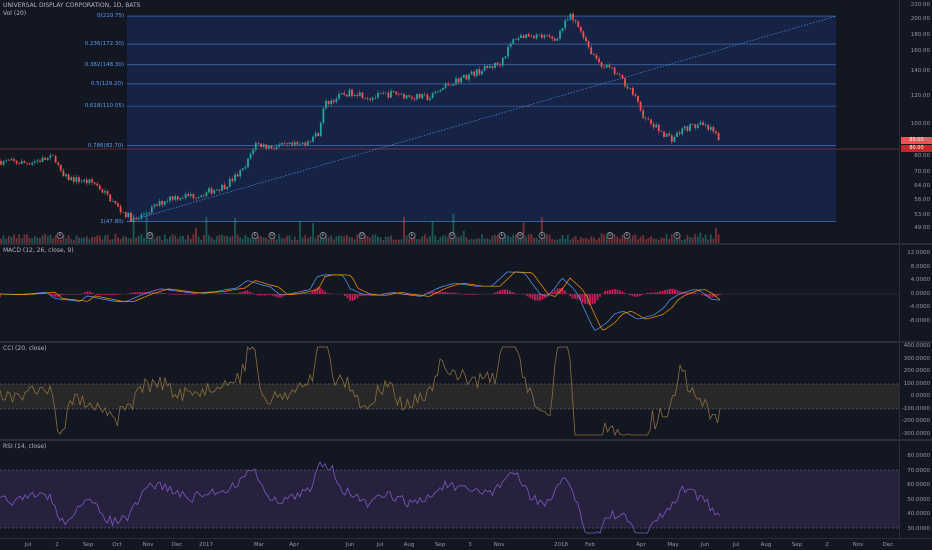 The image size is (932, 550). Describe the element at coordinates (918, 514) in the screenshot. I see `rsi-tick: 40.0000` at that location.